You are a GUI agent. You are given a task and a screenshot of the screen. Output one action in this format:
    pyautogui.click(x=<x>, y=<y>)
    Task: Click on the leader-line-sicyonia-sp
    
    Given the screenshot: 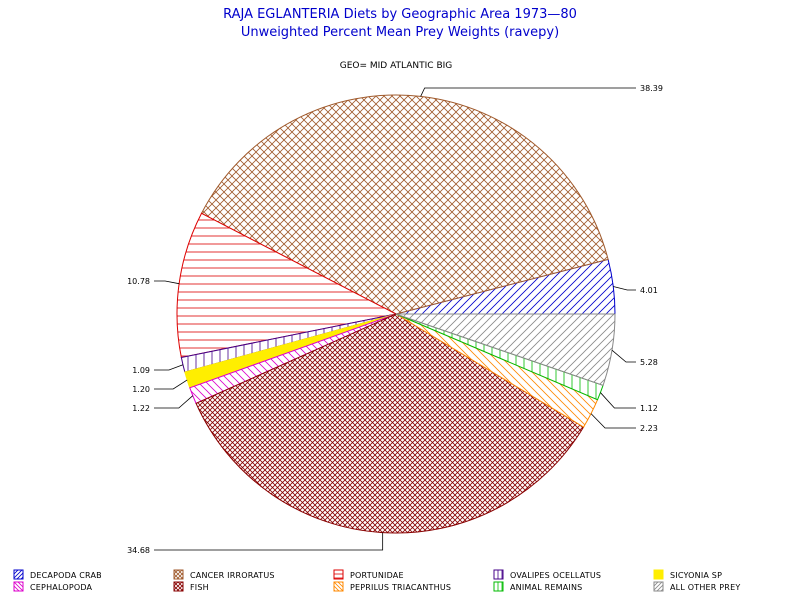 What is the action you would take?
    pyautogui.click(x=171, y=384)
    